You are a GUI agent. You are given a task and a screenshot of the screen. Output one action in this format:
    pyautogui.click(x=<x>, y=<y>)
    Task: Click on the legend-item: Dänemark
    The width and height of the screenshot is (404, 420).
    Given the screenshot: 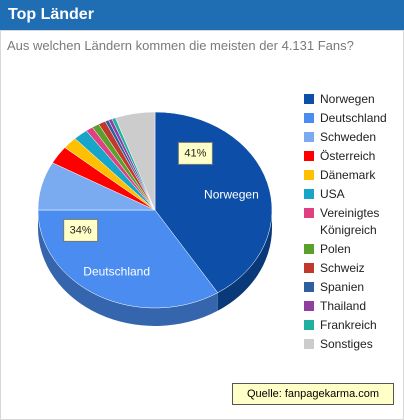 What is the action you would take?
    pyautogui.click(x=352, y=175)
    